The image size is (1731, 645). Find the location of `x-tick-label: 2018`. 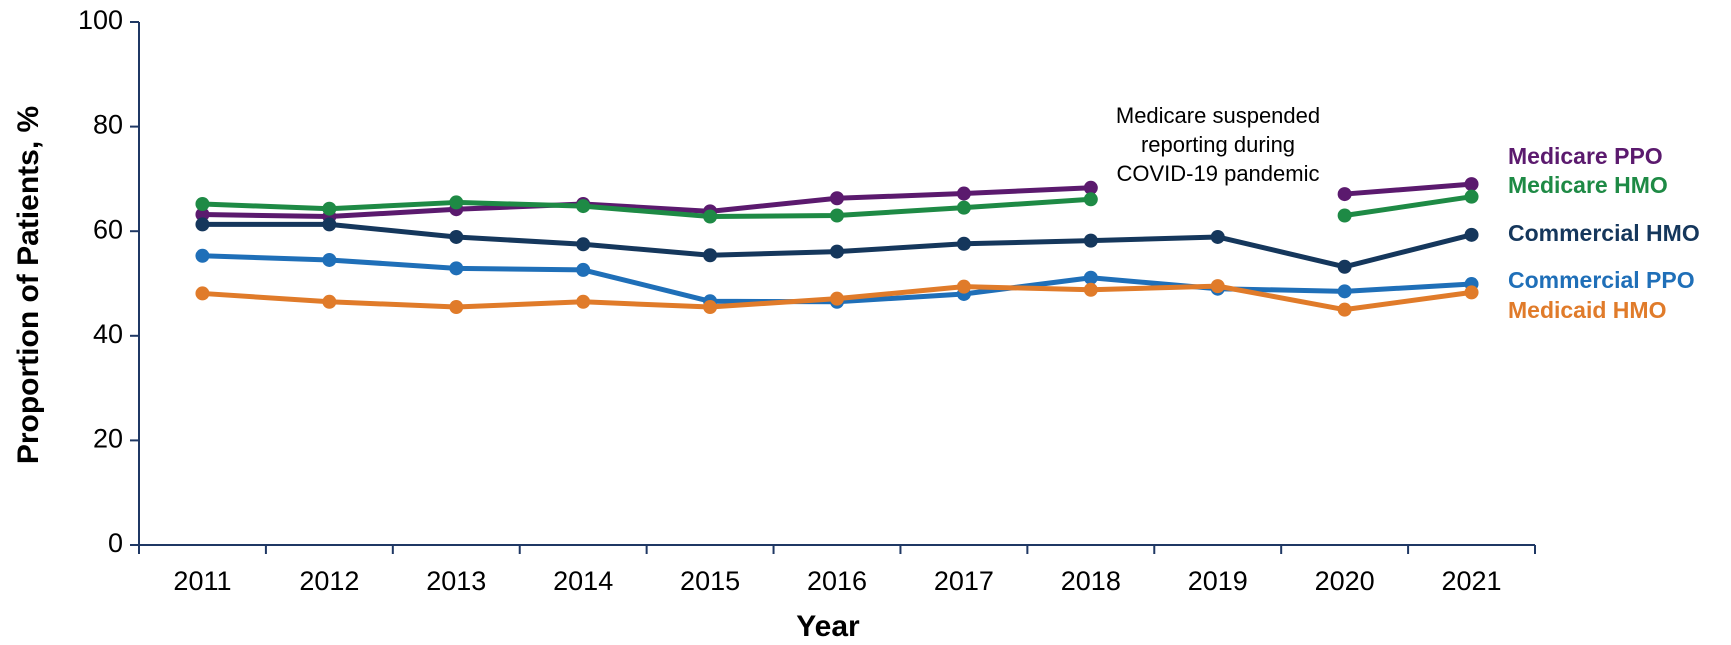

x-tick-label: 2018 is located at coordinates (1091, 581).